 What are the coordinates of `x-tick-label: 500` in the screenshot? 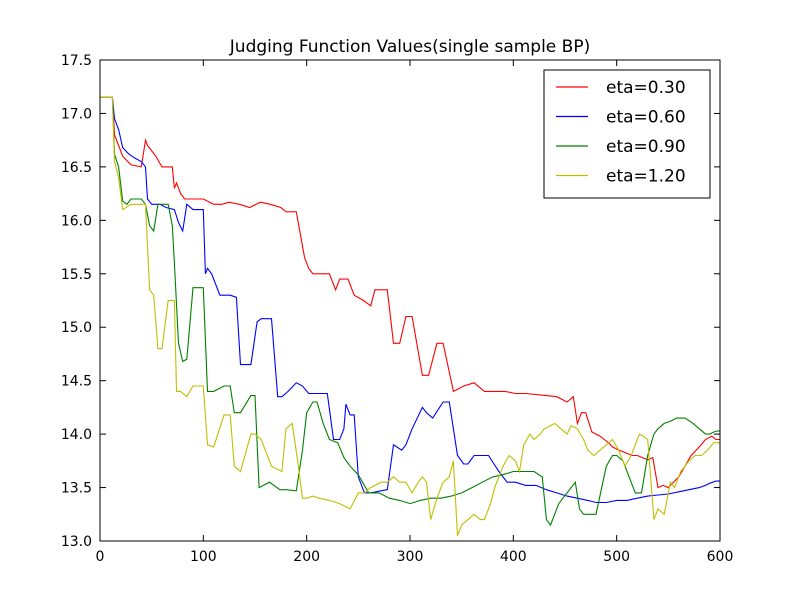 It's located at (616, 557).